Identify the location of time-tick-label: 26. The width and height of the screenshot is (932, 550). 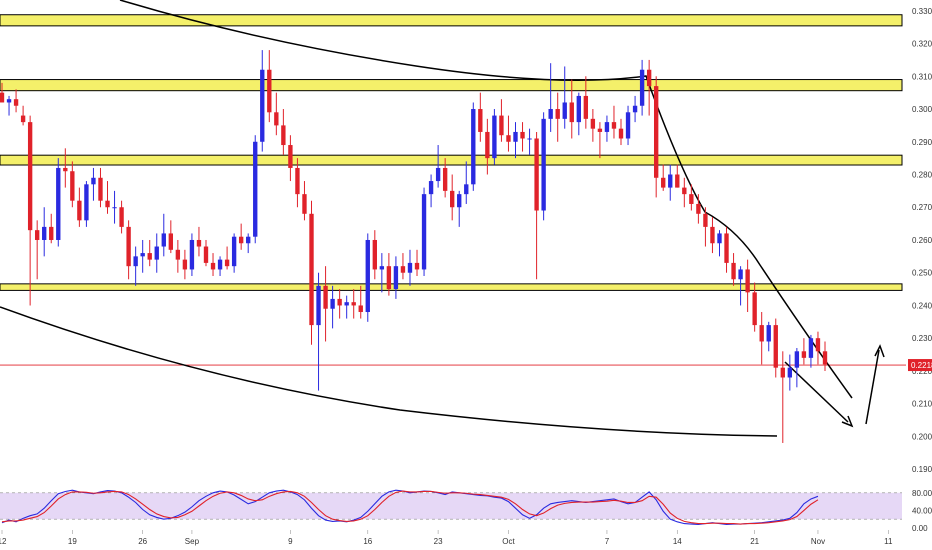
(142, 541).